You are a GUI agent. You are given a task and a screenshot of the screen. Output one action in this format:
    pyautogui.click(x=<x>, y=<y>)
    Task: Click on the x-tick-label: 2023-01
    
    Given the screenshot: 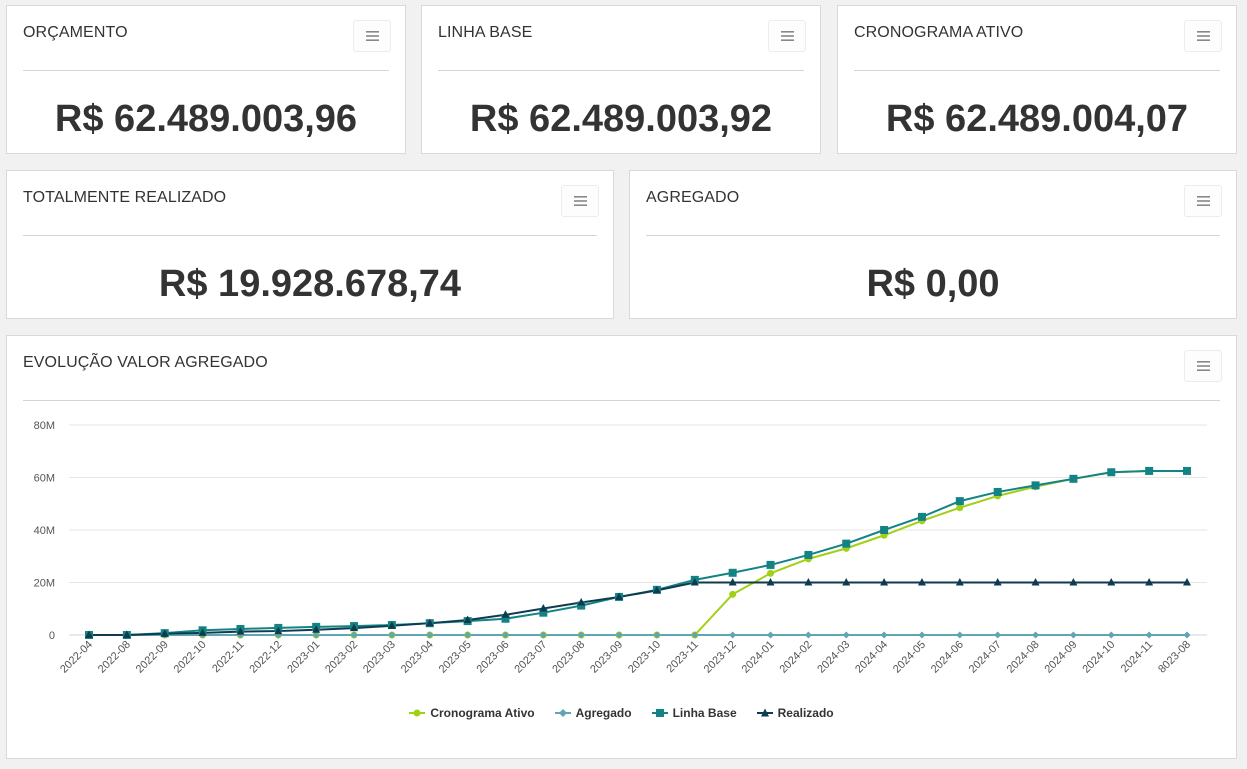 What is the action you would take?
    pyautogui.click(x=303, y=657)
    